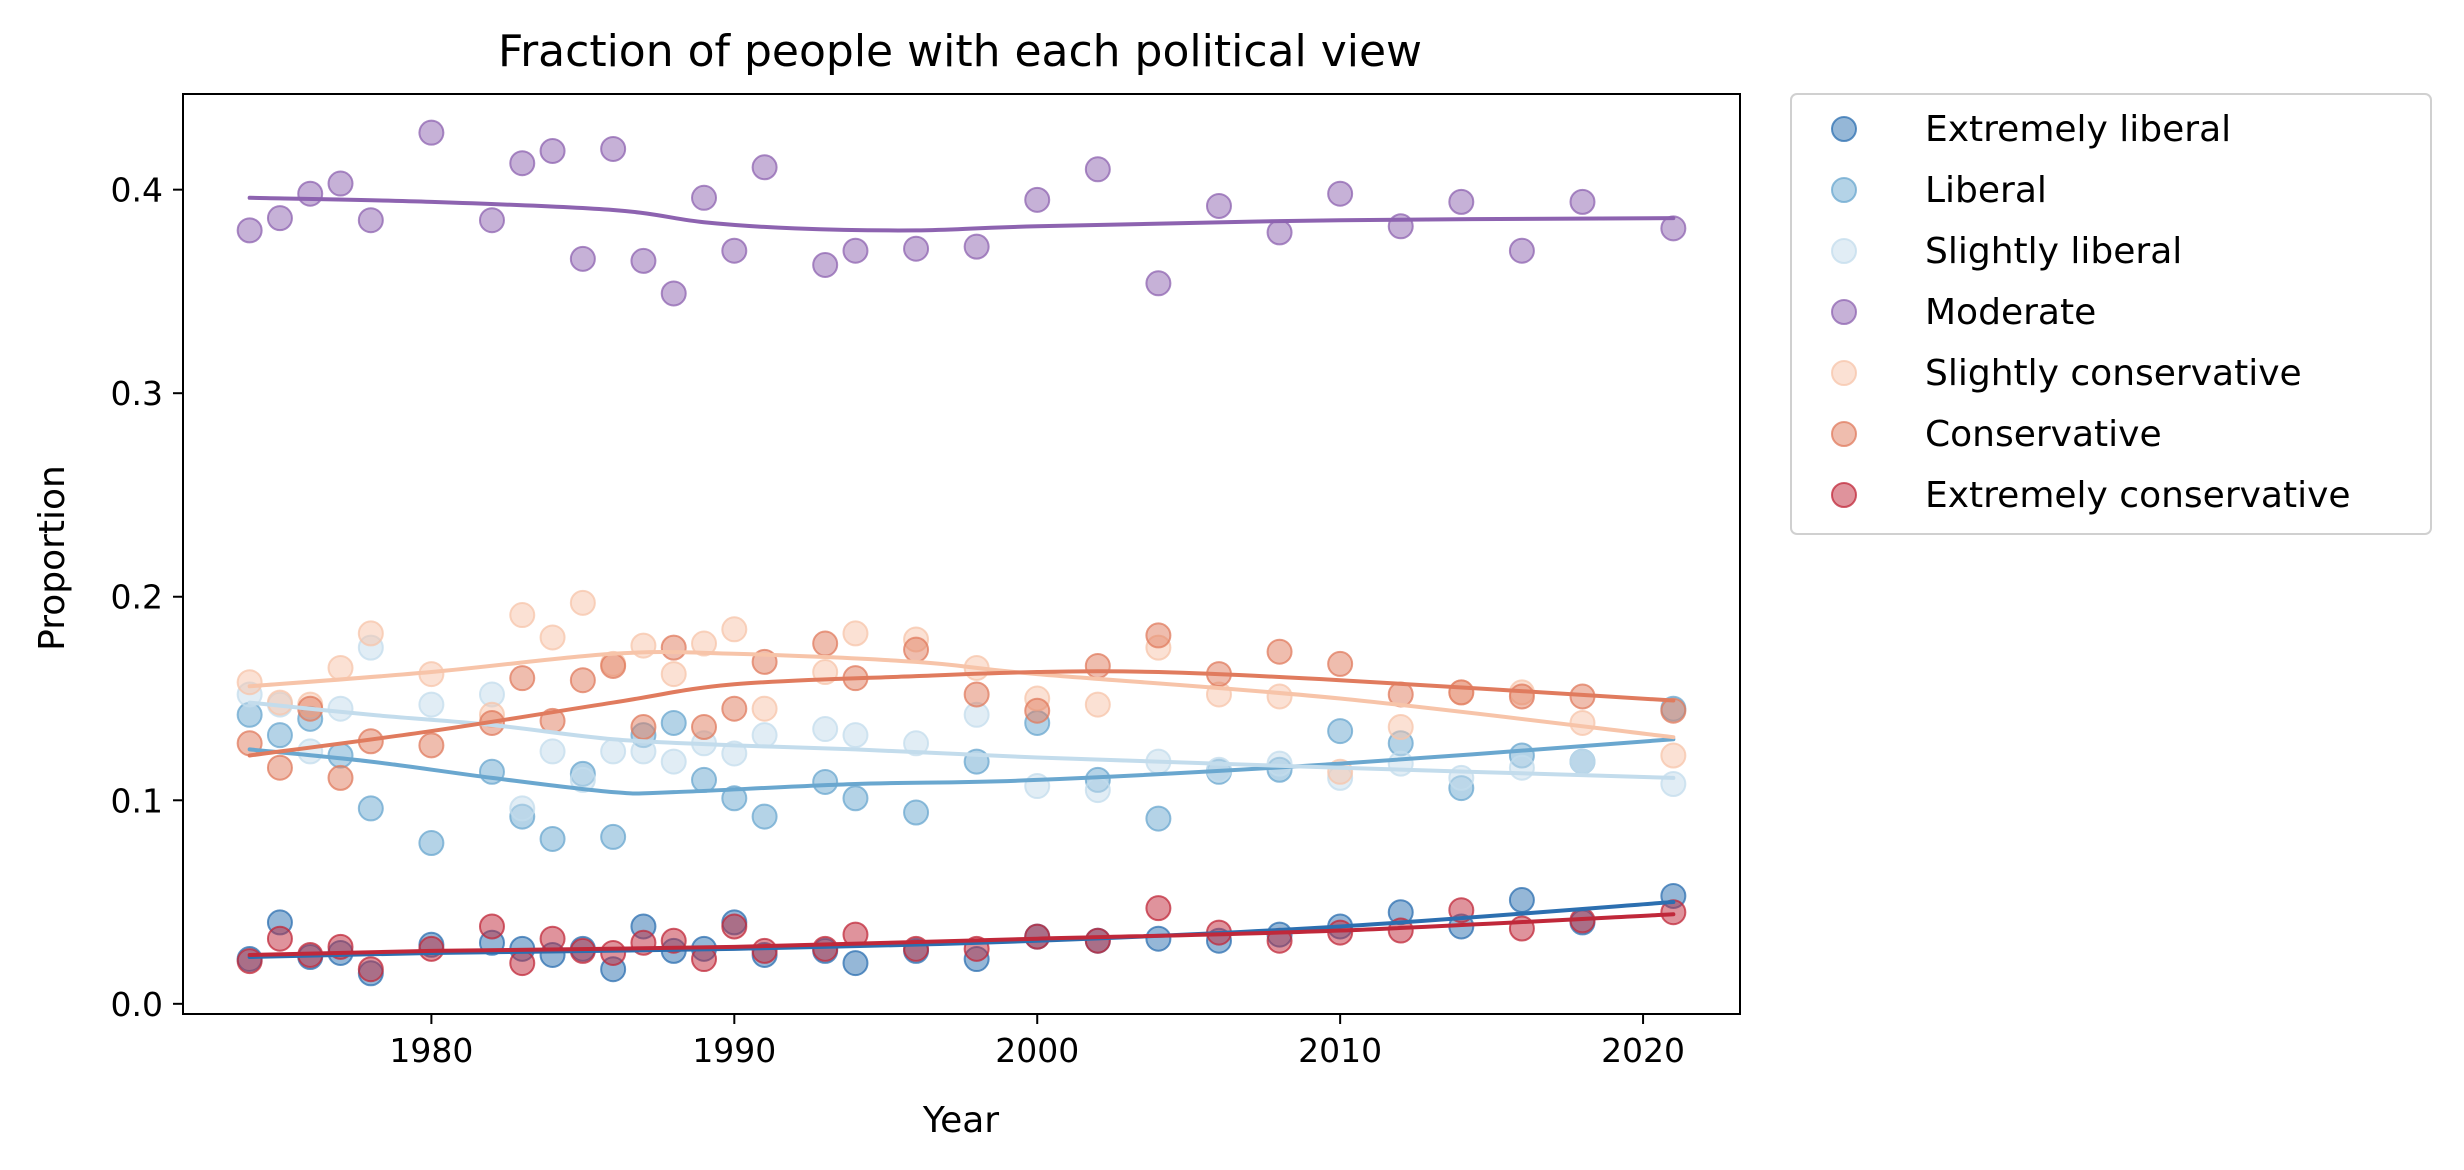 This screenshot has width=2464, height=1170. What do you see at coordinates (137, 393) in the screenshot?
I see `y-tick-label: 0.3` at bounding box center [137, 393].